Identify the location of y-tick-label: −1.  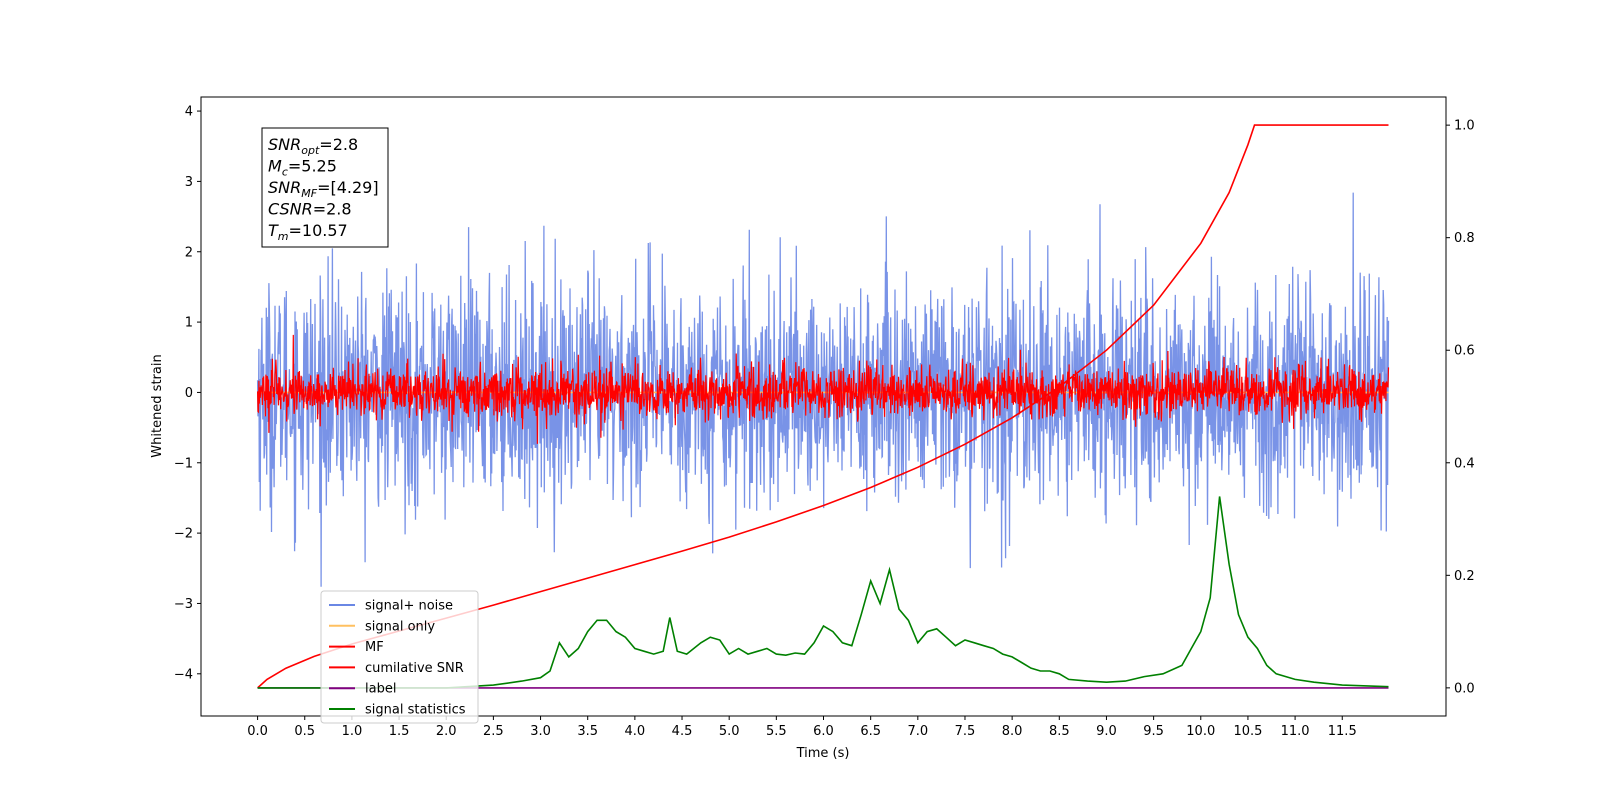
(183, 463).